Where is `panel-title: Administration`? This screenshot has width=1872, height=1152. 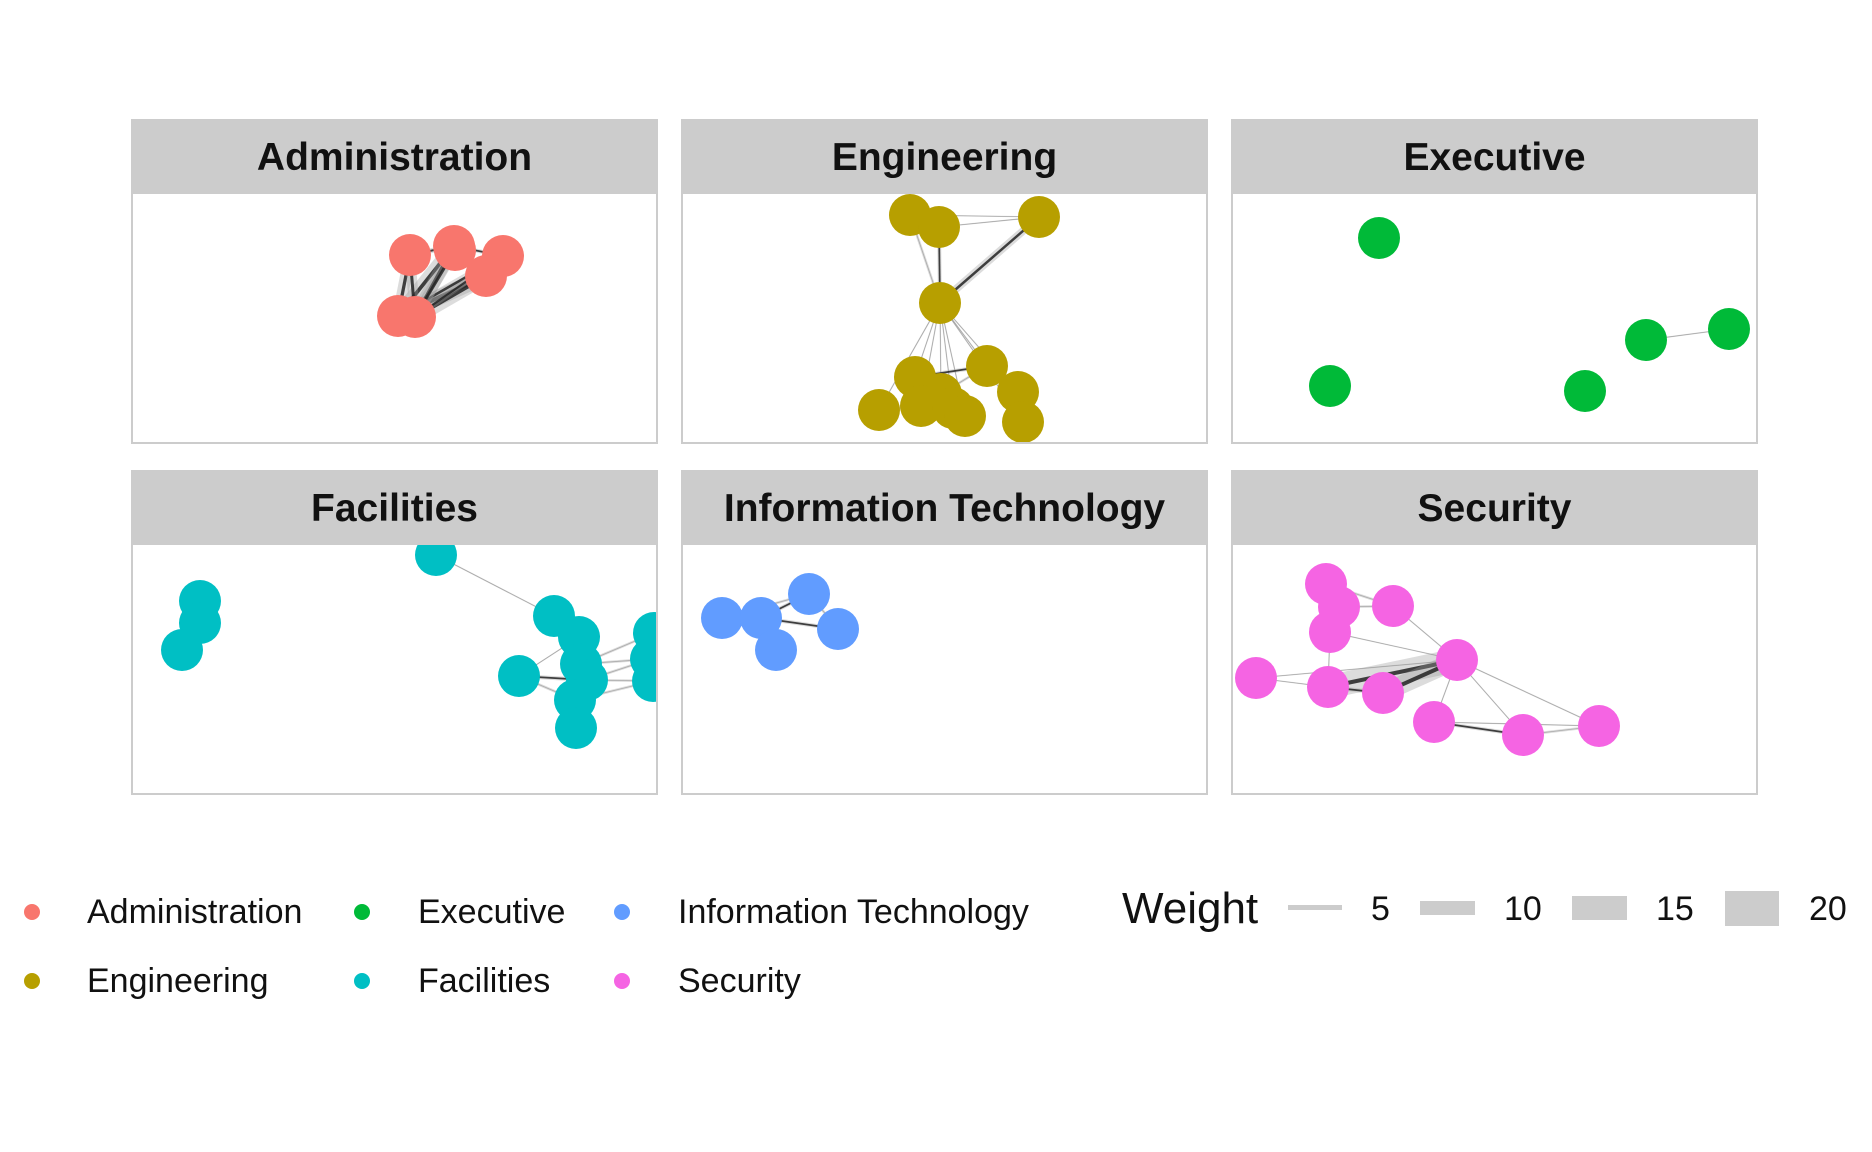 panel-title: Administration is located at coordinates (394, 157).